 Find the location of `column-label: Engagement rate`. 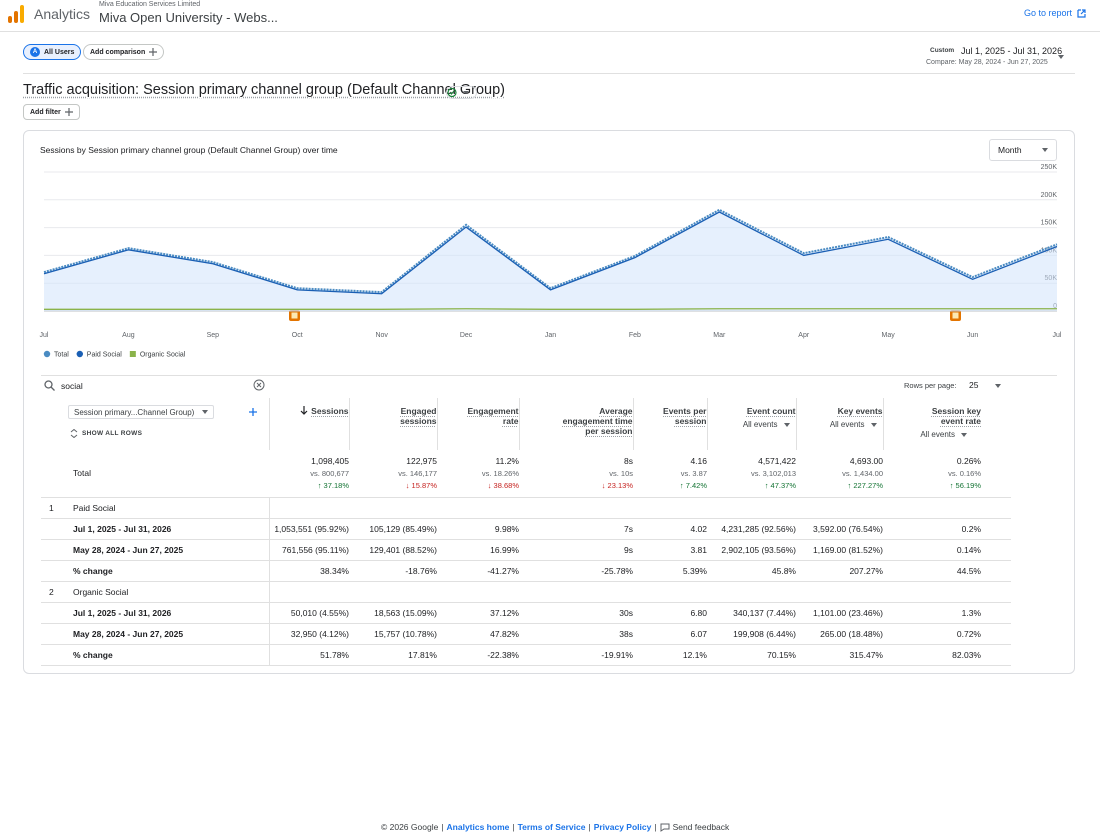

column-label: Engagement rate is located at coordinates (493, 416).